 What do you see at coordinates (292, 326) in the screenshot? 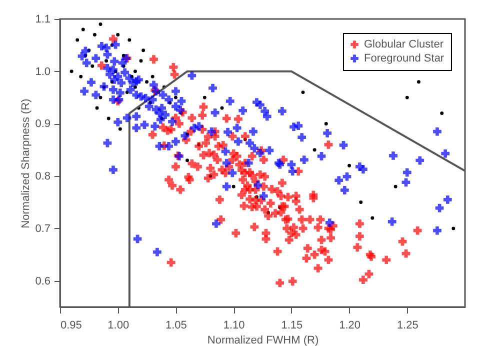
I see `x-tick-label: 1.15` at bounding box center [292, 326].